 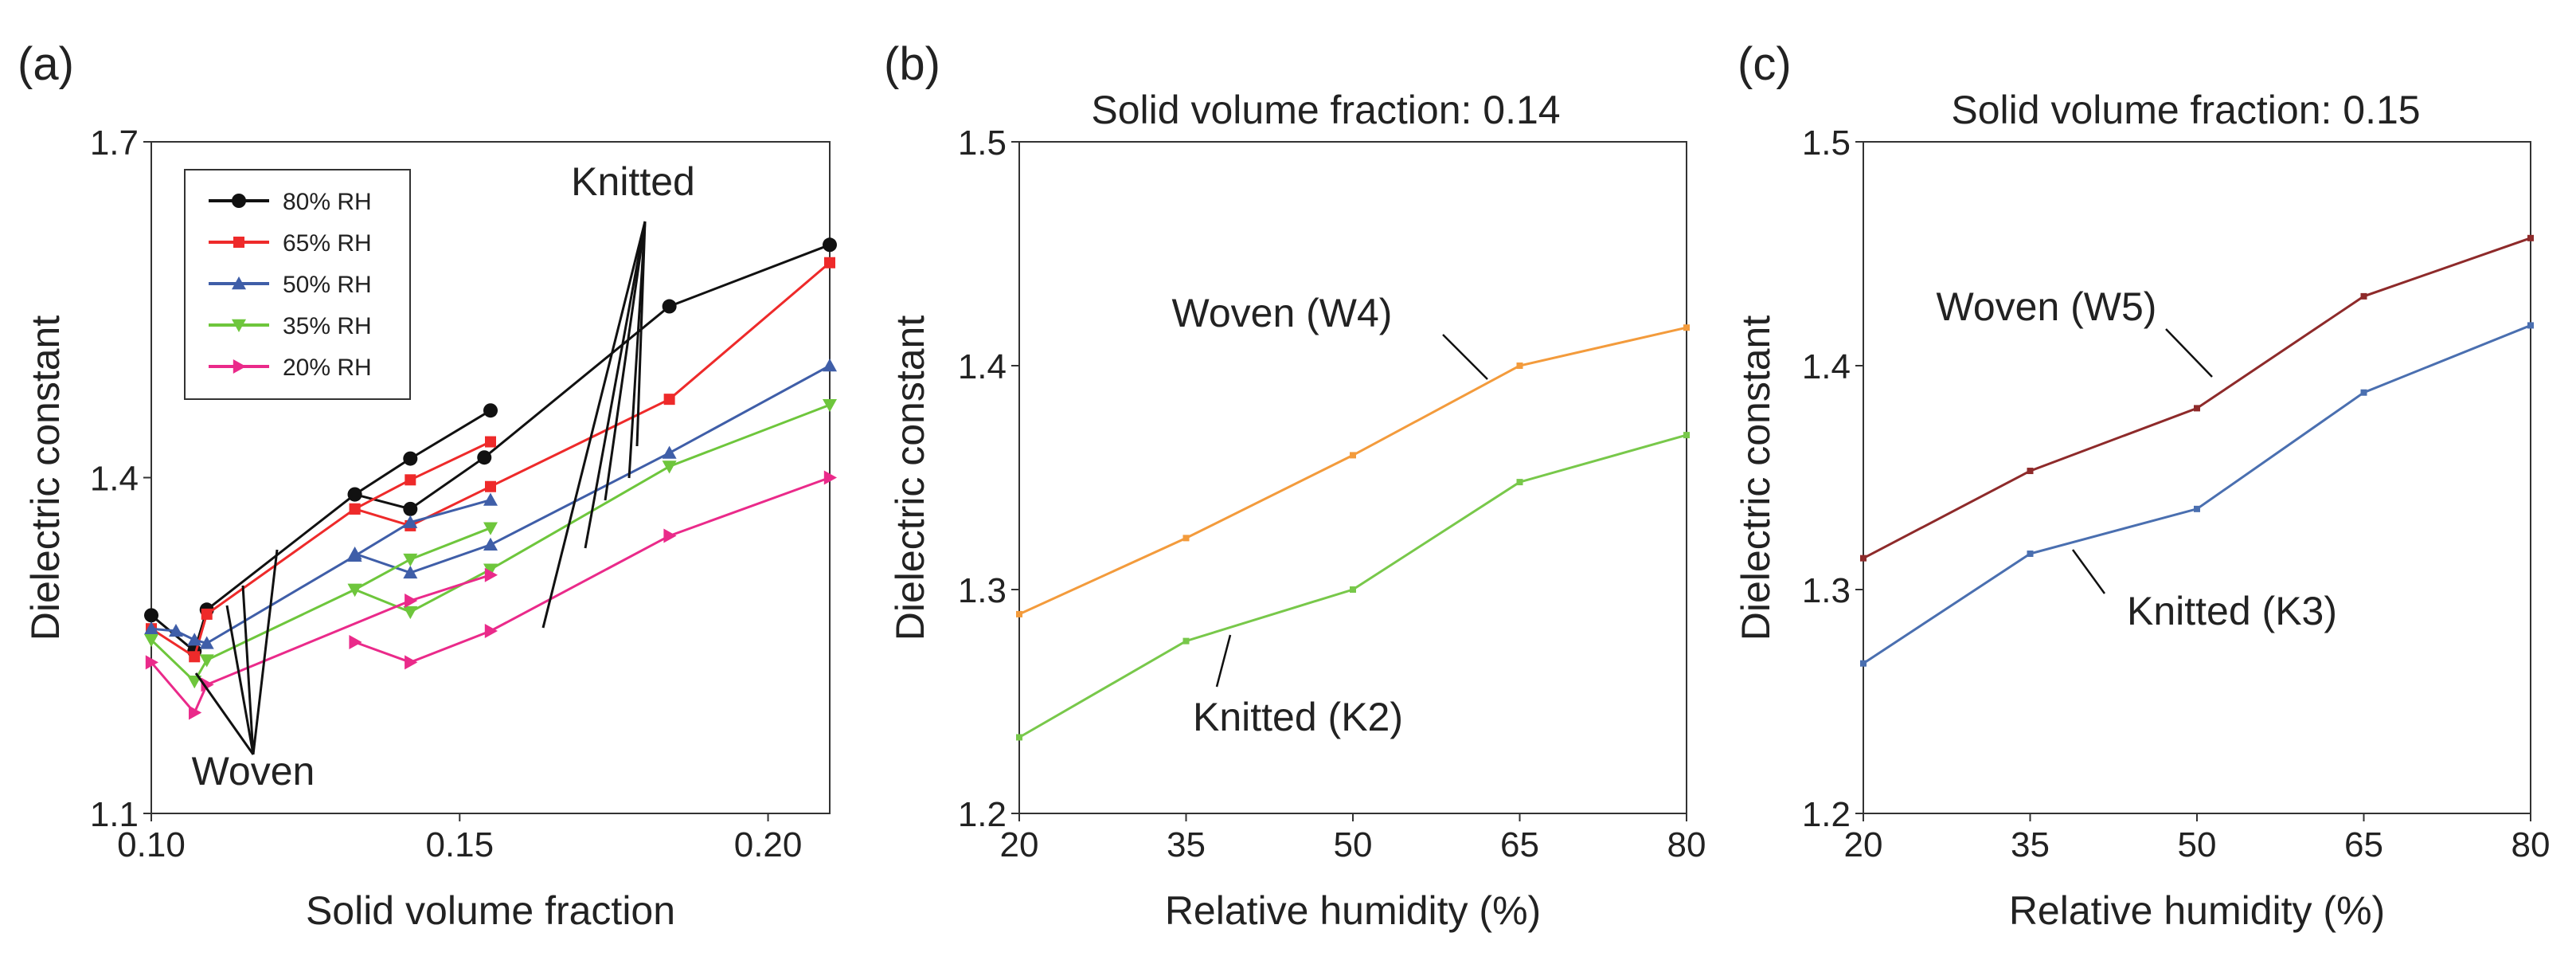 I want to click on panel-b-y-tick-label: 1.4, so click(x=982, y=366).